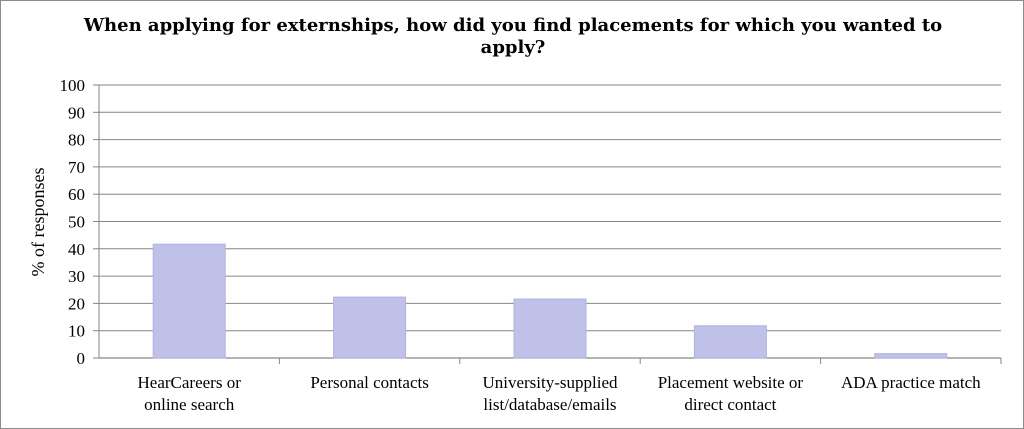 Image resolution: width=1024 pixels, height=429 pixels. Describe the element at coordinates (76, 276) in the screenshot. I see `y-tick-label: 30` at that location.